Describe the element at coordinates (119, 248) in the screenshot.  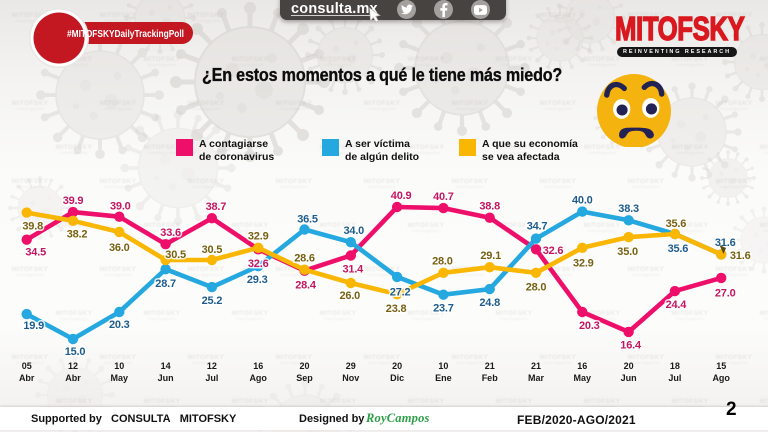
I see `svg-text: 36.0` at that location.